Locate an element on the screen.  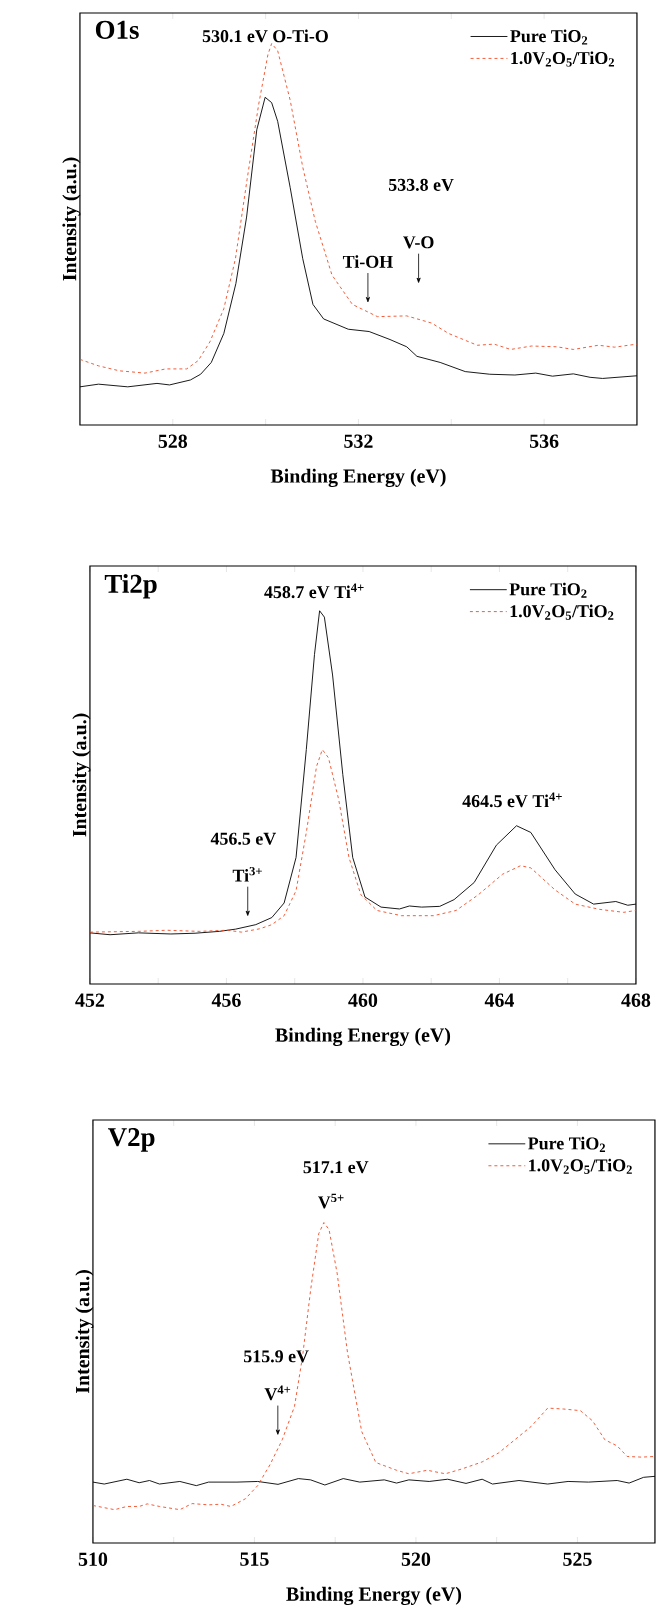
text: 530.1 eV O-Ti-O is located at coordinates (265, 36).